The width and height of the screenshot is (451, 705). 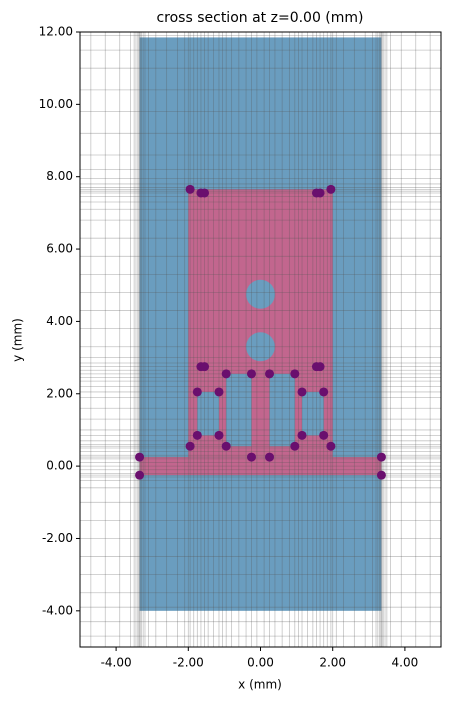 What do you see at coordinates (260, 663) in the screenshot?
I see `x-tick-label: 0.00` at bounding box center [260, 663].